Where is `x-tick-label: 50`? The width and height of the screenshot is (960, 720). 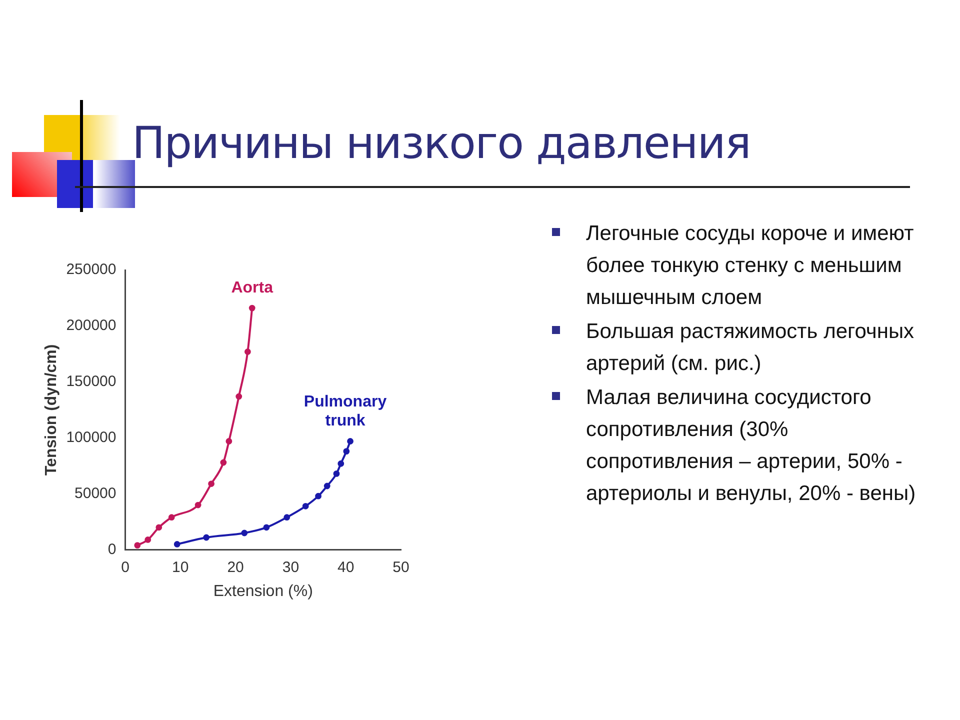 x-tick-label: 50 is located at coordinates (401, 567).